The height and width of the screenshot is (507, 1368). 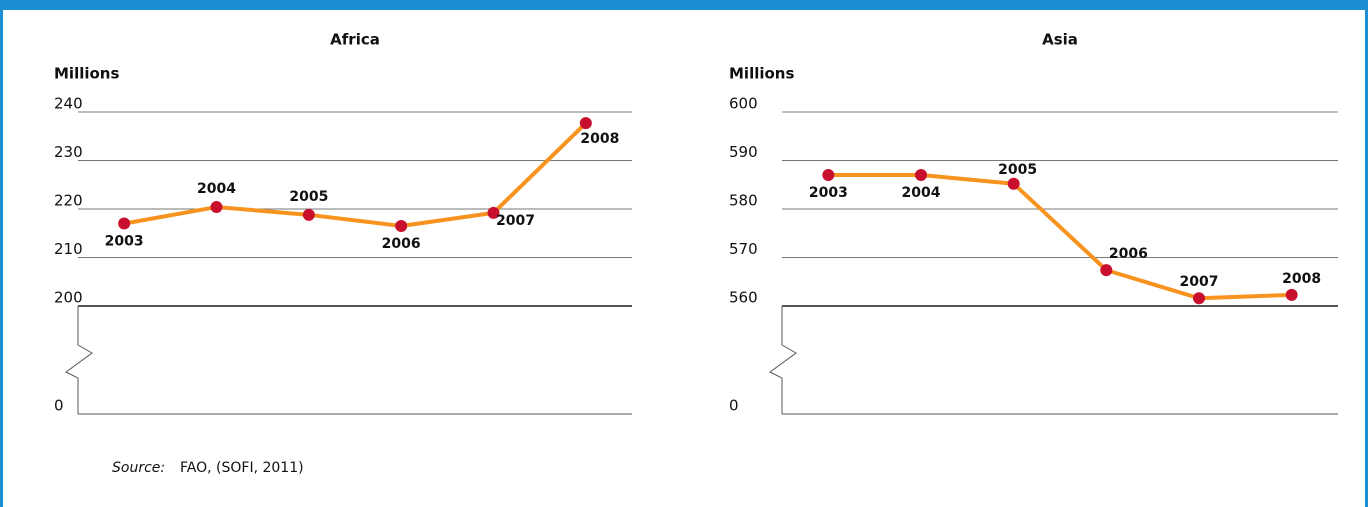 What do you see at coordinates (1366, 253) in the screenshot?
I see `right-border` at bounding box center [1366, 253].